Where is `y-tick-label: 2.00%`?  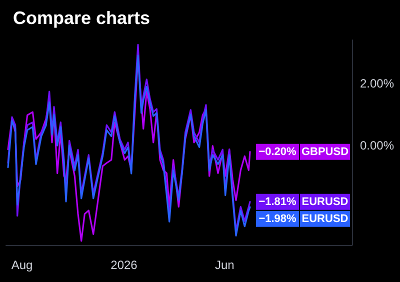 y-tick-label: 2.00% is located at coordinates (377, 83).